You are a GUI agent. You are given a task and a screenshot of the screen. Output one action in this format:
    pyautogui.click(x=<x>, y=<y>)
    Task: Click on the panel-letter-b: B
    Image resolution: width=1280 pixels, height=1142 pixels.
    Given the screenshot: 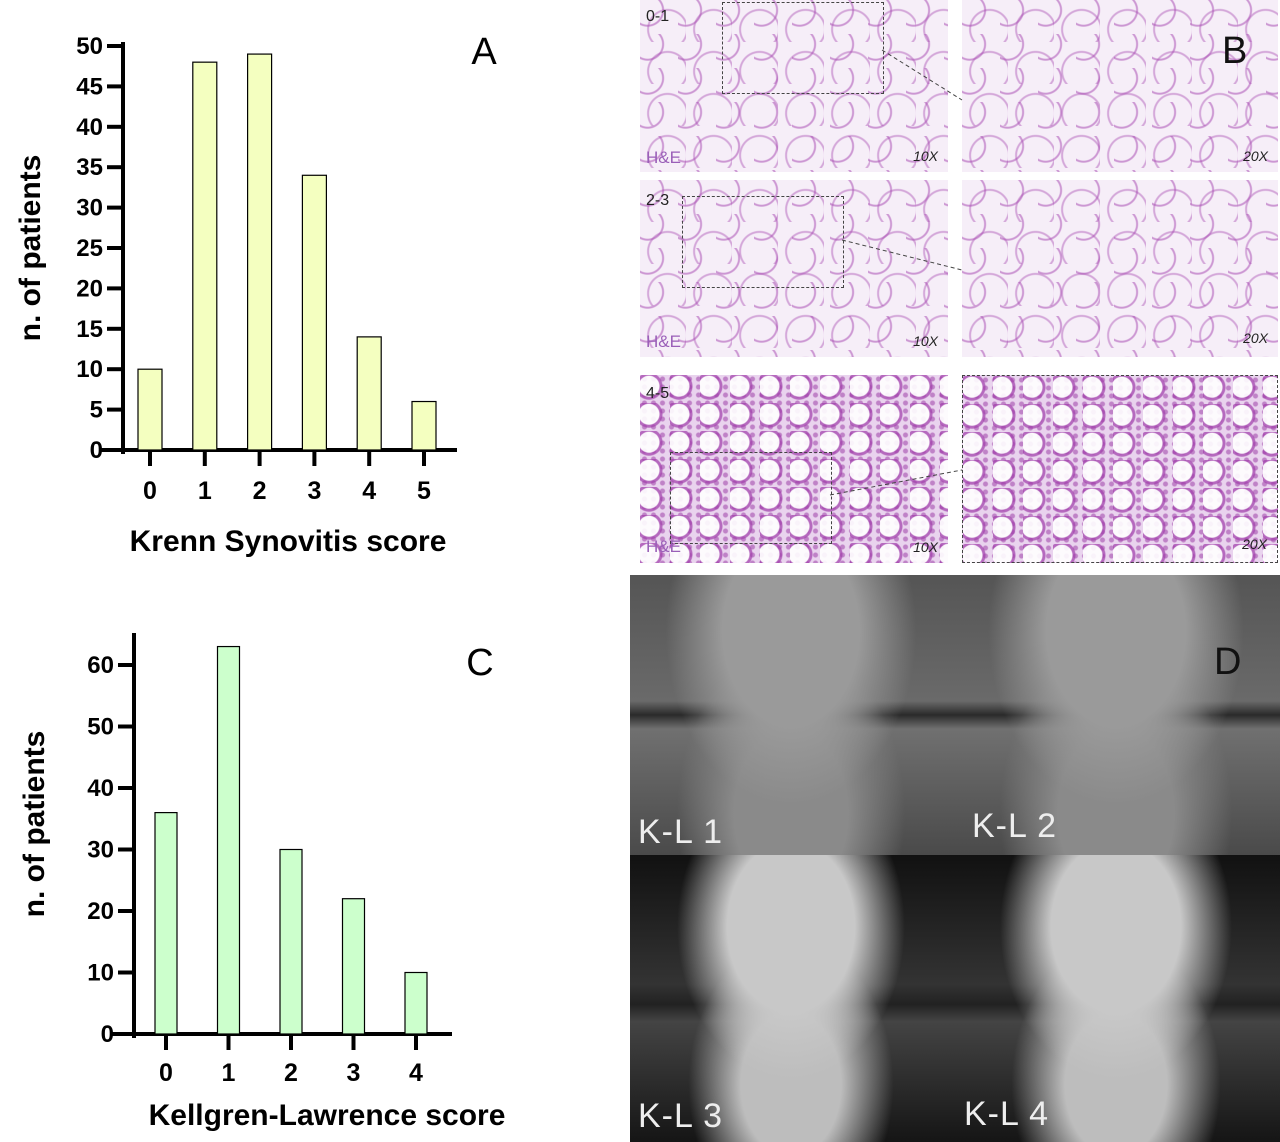 What is the action you would take?
    pyautogui.click(x=1235, y=51)
    